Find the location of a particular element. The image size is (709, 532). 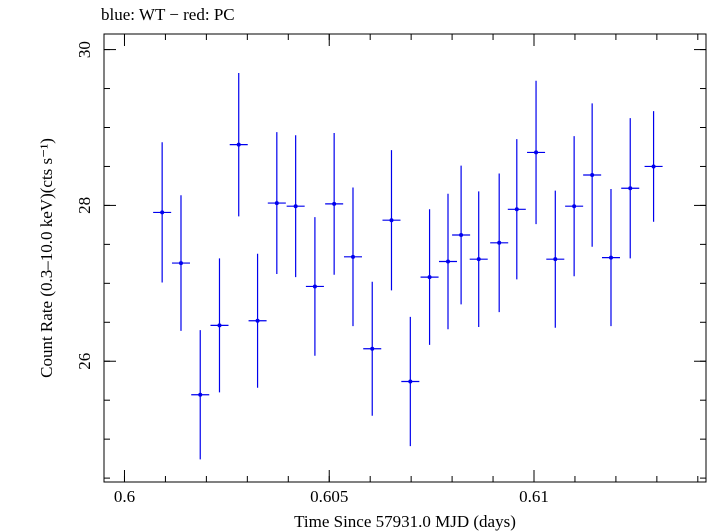

y-tick-label: 30 is located at coordinates (84, 49).